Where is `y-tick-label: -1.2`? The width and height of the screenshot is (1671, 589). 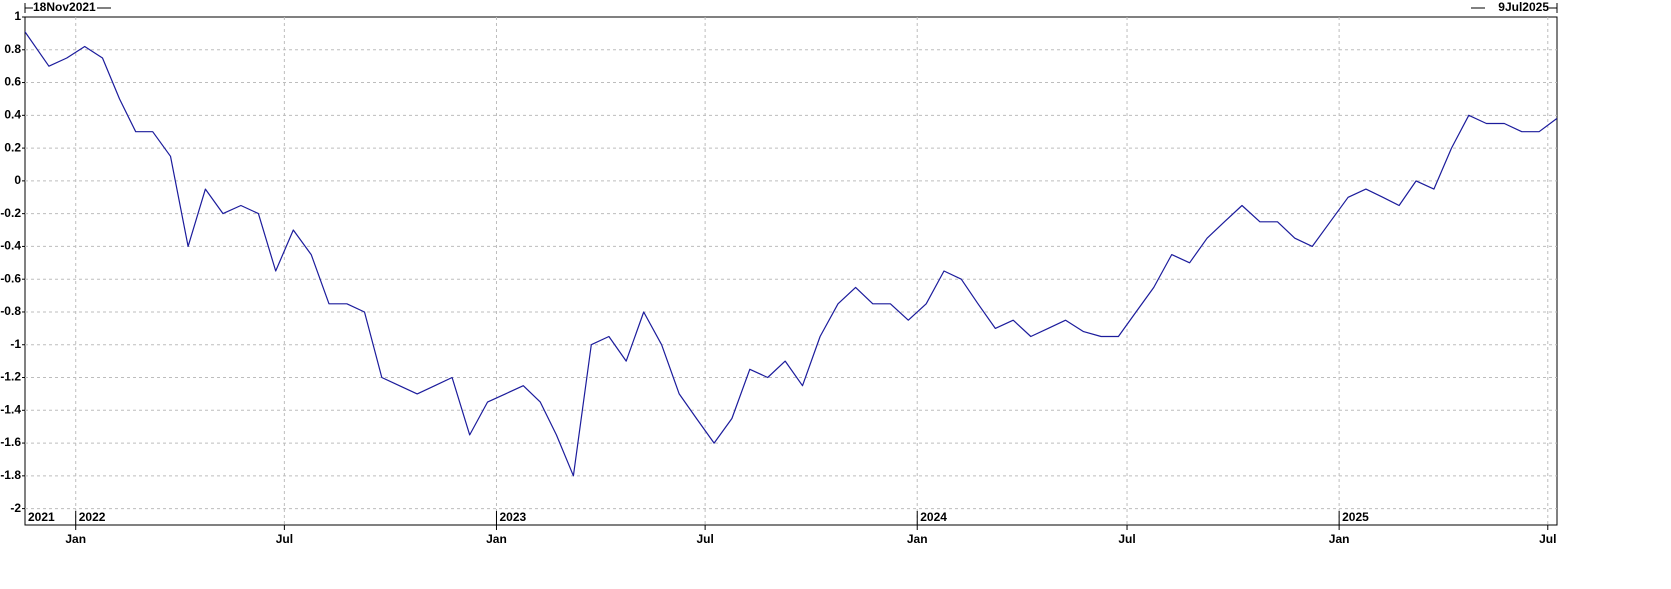 y-tick-label: -1.2 is located at coordinates (10, 377).